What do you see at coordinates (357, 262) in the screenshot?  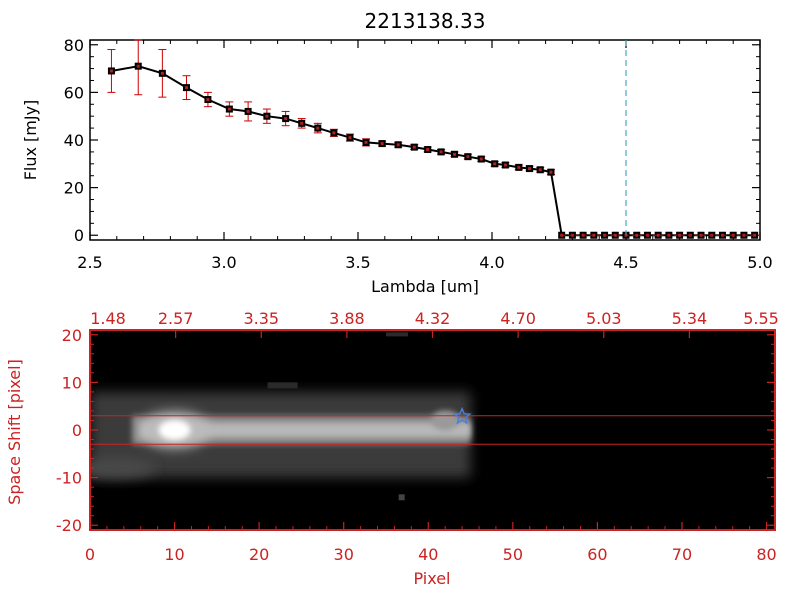 I see `x-tick-label: 3.5` at bounding box center [357, 262].